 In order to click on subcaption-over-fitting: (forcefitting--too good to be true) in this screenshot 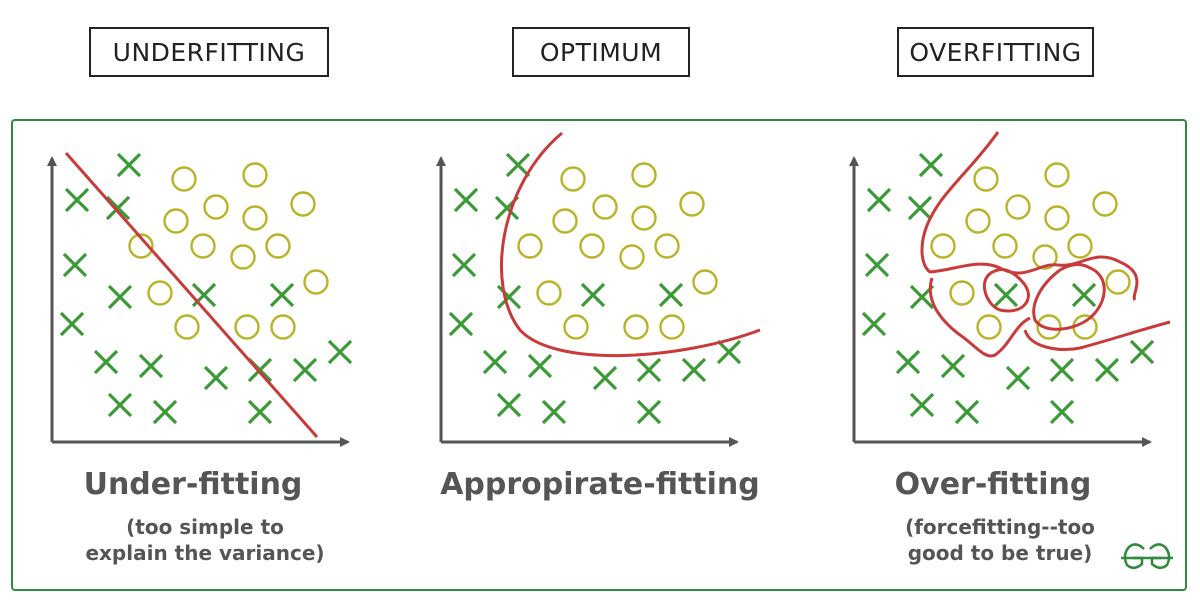, I will do `click(1000, 540)`.